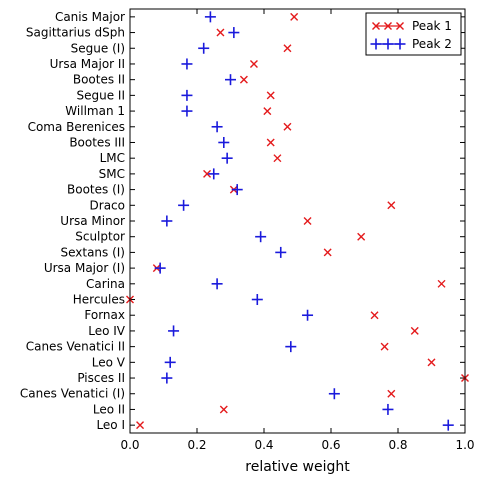 This screenshot has width=480, height=480. What do you see at coordinates (107, 331) in the screenshot?
I see `y-category-label: Leo IV` at bounding box center [107, 331].